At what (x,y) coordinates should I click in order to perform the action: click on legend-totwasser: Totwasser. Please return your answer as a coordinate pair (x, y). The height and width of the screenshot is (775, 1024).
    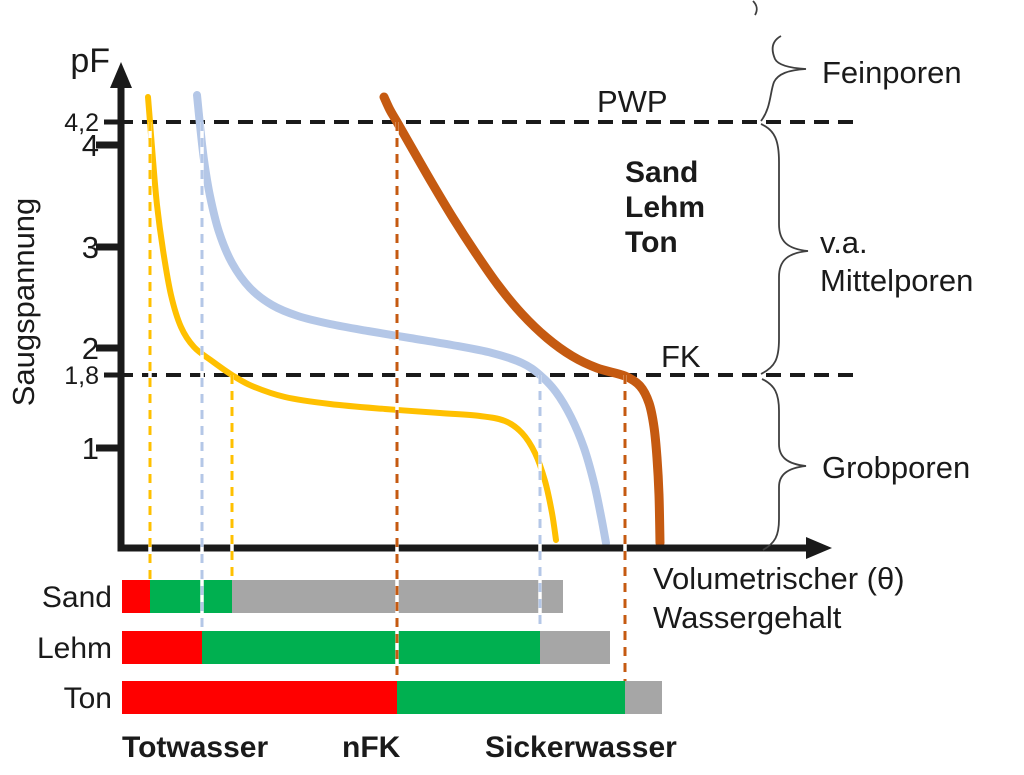
    Looking at the image, I should click on (195, 747).